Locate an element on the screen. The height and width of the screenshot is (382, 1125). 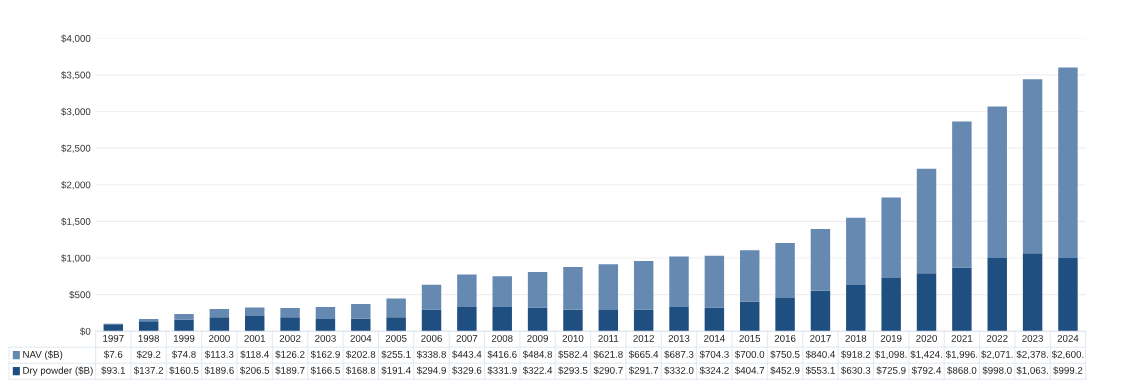
data-label: $329.6 is located at coordinates (467, 370).